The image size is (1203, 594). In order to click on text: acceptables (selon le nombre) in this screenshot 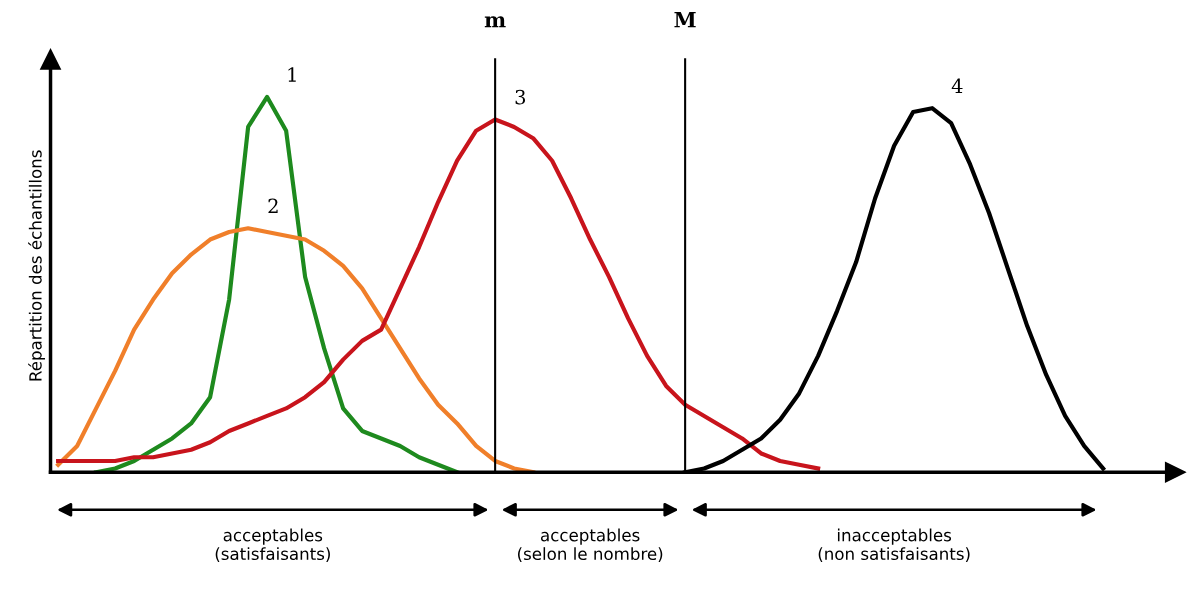, I will do `click(590, 545)`.